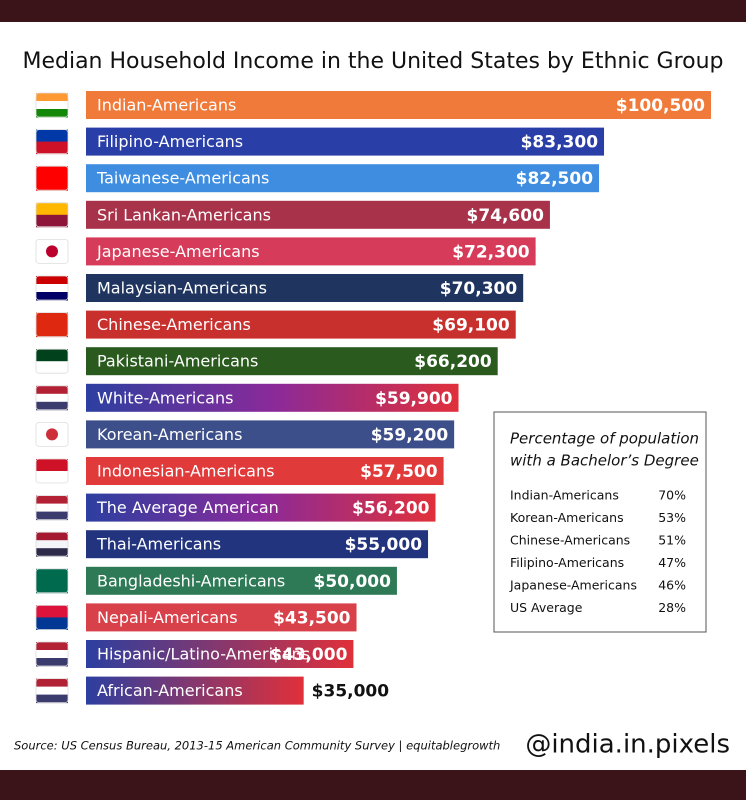  I want to click on bar-label: Malaysian-Americans, so click(182, 288).